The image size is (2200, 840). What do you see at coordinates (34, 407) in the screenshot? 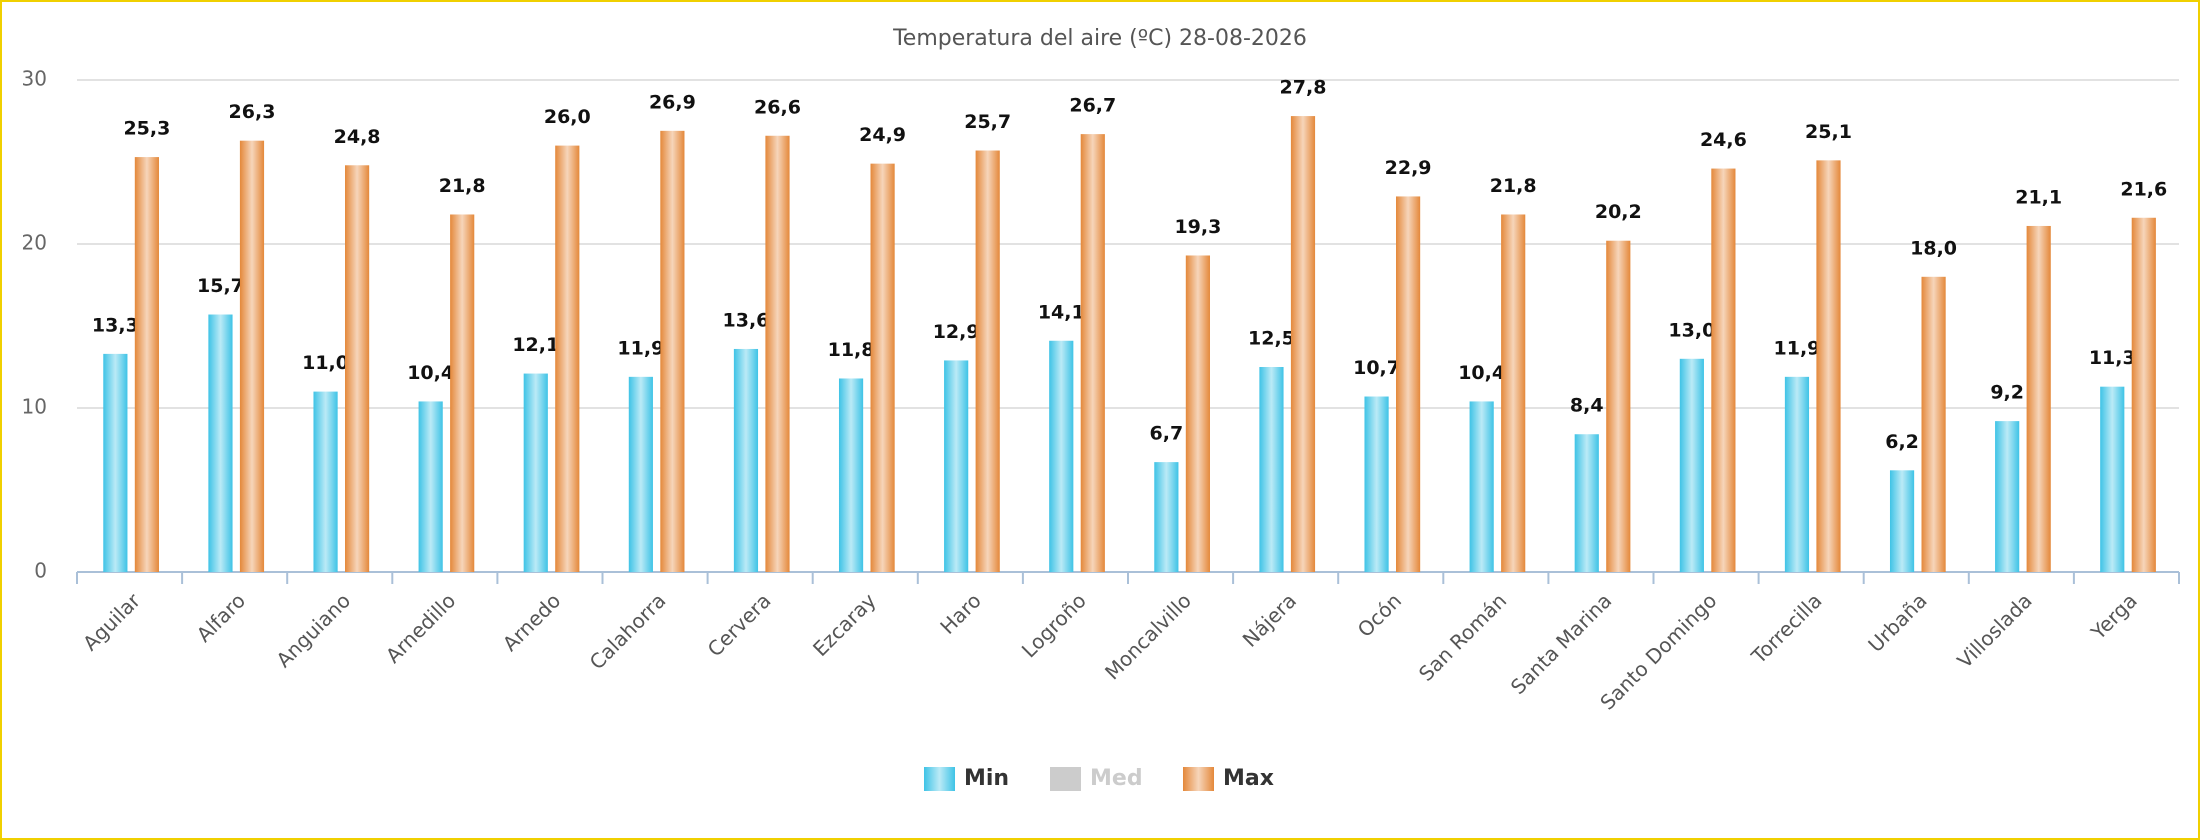
I see `y-tick-label: 10` at bounding box center [34, 407].